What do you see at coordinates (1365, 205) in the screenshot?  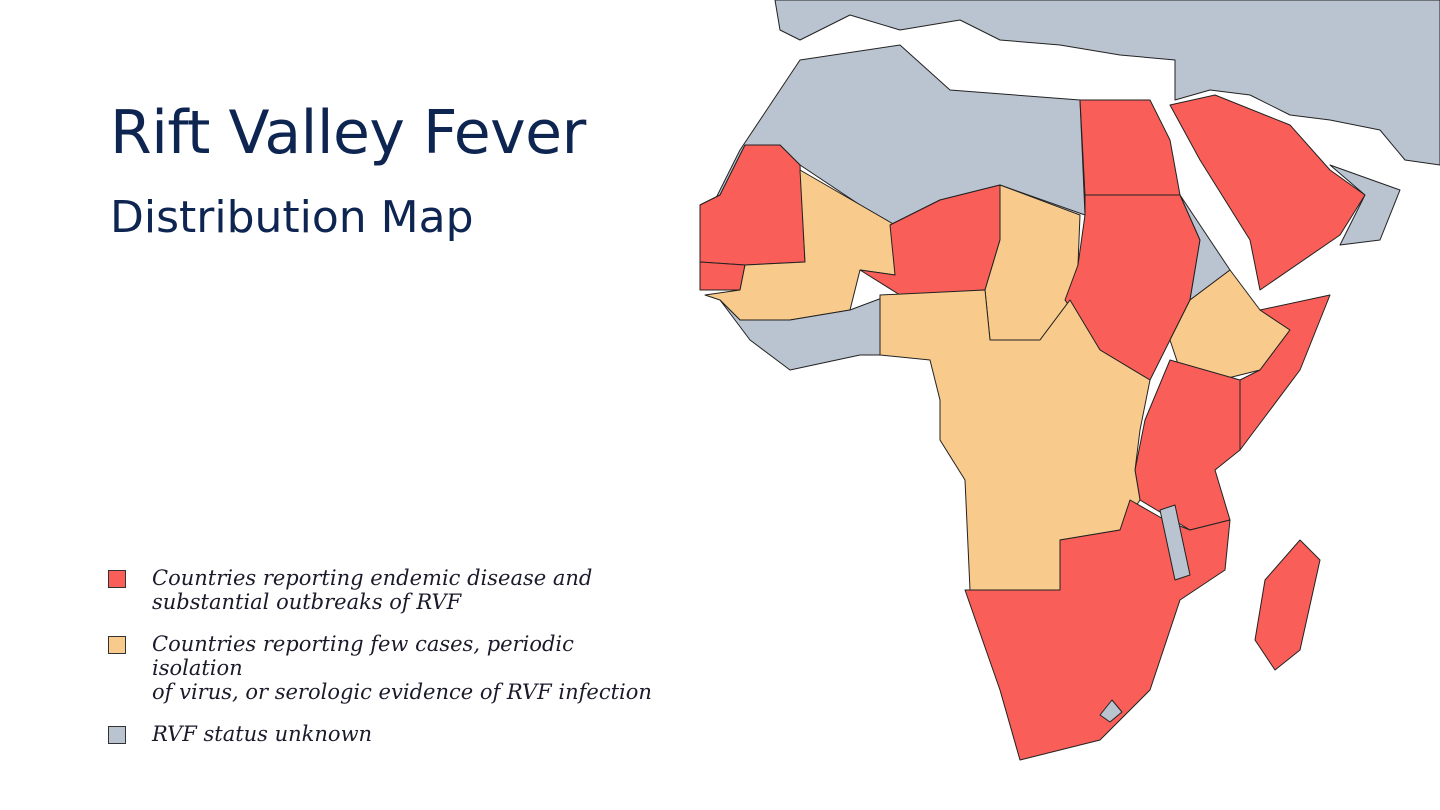 I see `oman` at bounding box center [1365, 205].